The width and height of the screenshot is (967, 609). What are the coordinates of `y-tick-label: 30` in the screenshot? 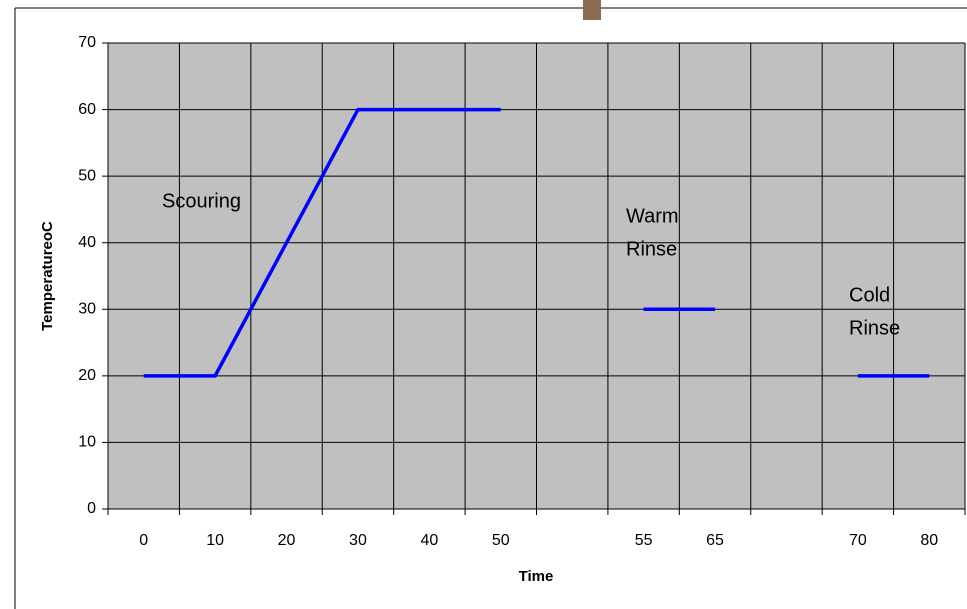 It's located at (87, 309).